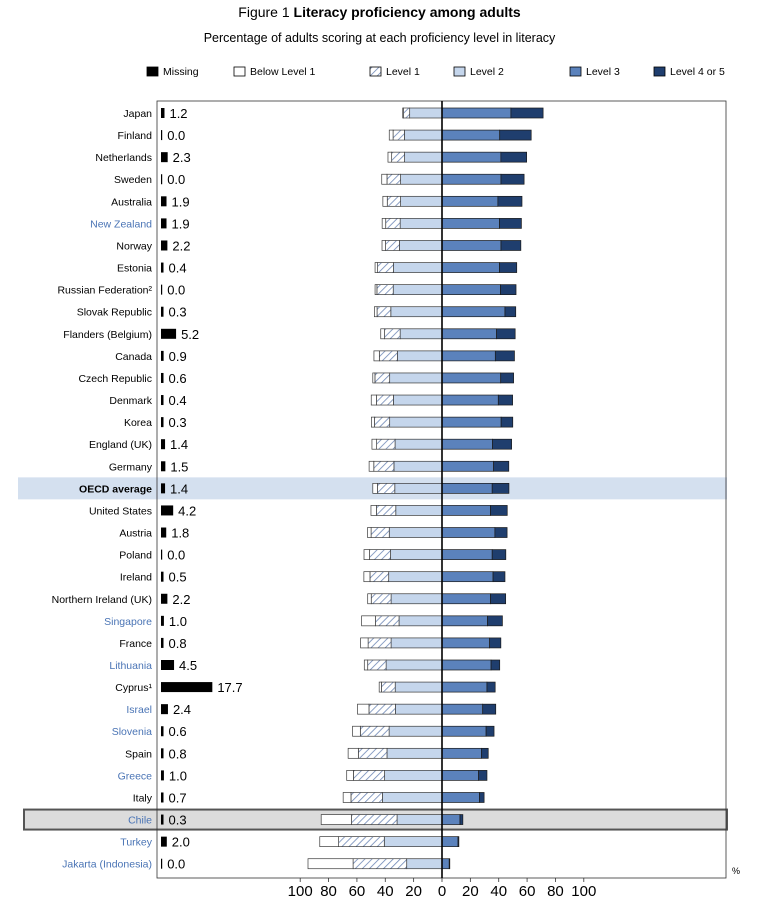 Image resolution: width=759 pixels, height=899 pixels. Describe the element at coordinates (264, 12) in the screenshot. I see `figure-label: Figure 1` at that location.